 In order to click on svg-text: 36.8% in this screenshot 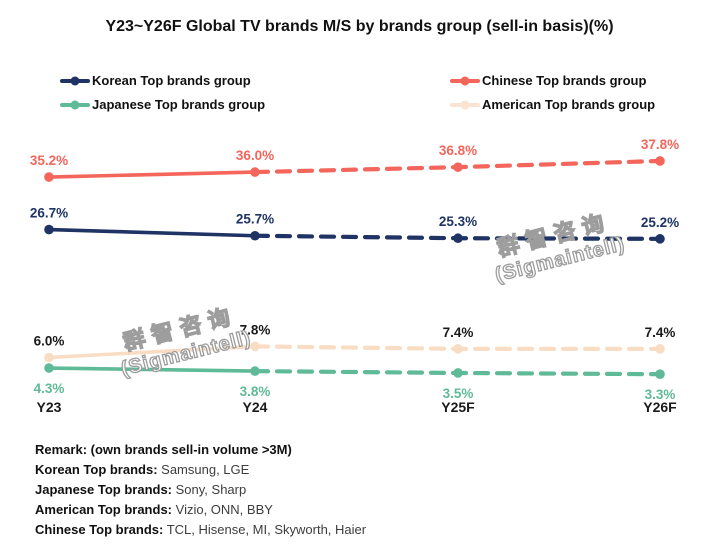, I will do `click(458, 150)`.